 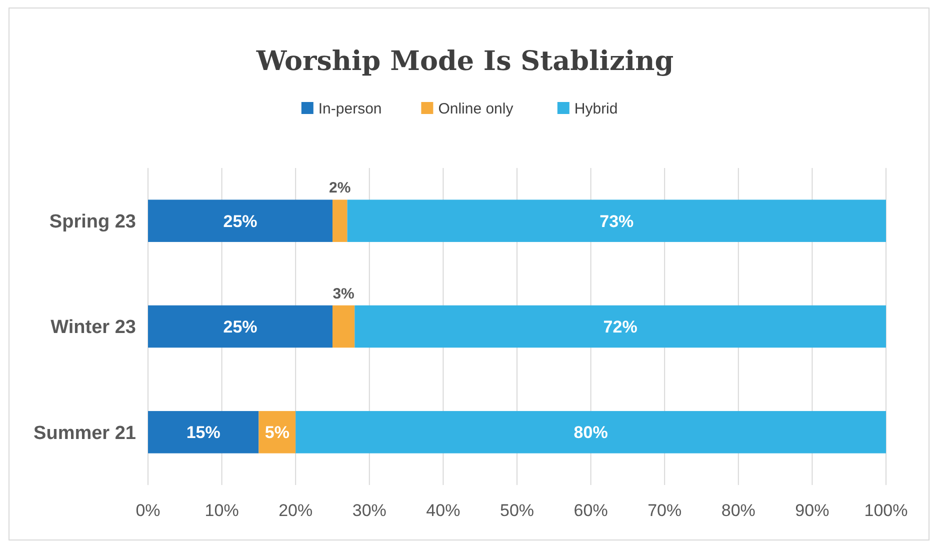 I want to click on data-label: 5%, so click(x=277, y=432).